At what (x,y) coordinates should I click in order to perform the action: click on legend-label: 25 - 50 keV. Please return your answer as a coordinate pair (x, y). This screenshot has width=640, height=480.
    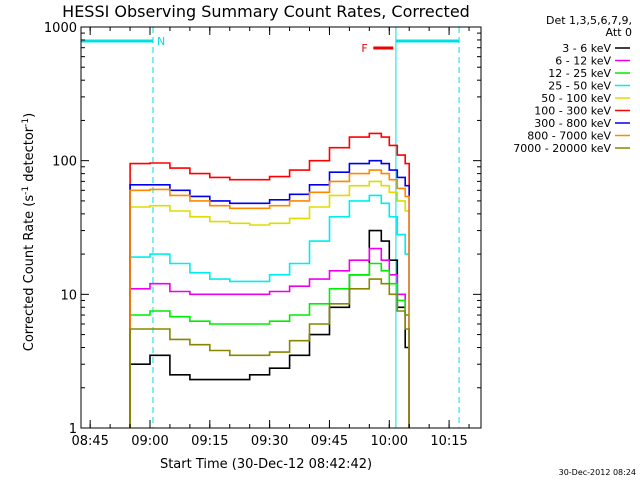
    Looking at the image, I should click on (579, 86).